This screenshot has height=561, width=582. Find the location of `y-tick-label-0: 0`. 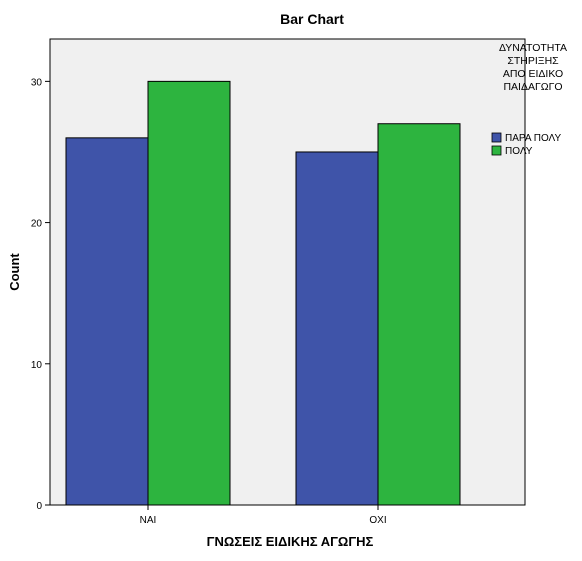

y-tick-label-0: 0 is located at coordinates (39, 506).